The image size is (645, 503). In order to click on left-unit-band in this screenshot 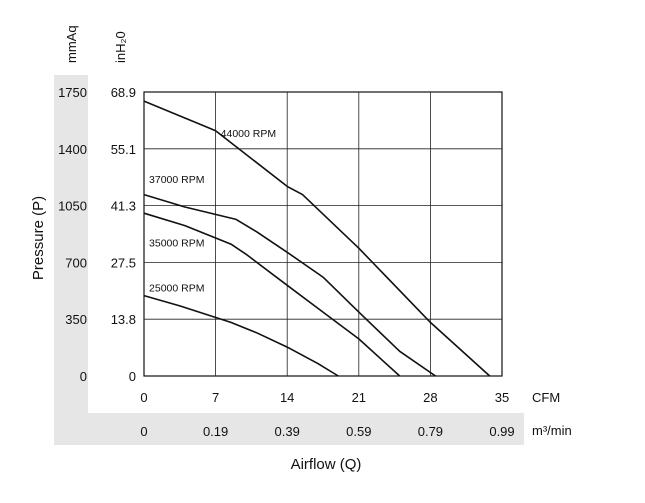, I will do `click(71, 245)`.